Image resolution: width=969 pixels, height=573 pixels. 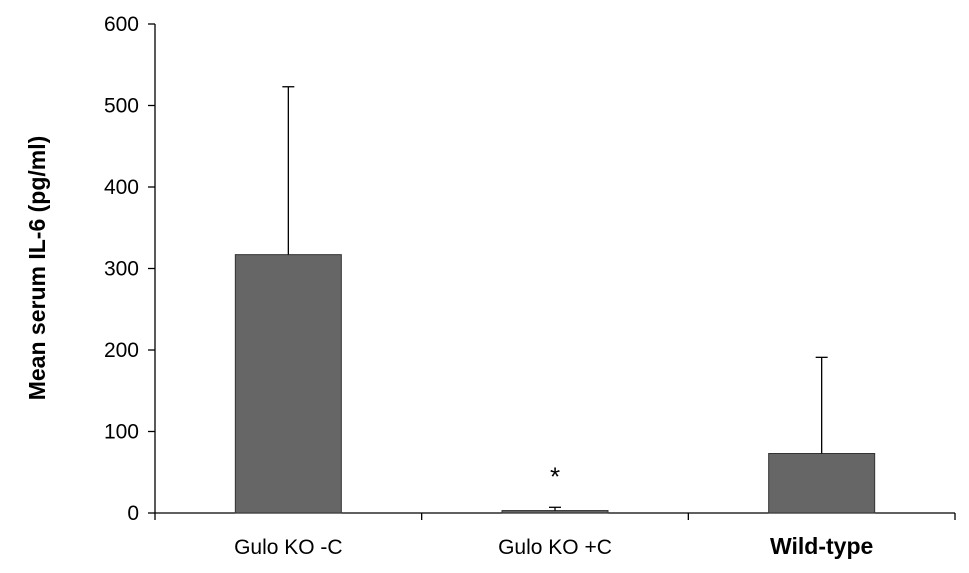 I want to click on significance-marker: *, so click(x=555, y=476).